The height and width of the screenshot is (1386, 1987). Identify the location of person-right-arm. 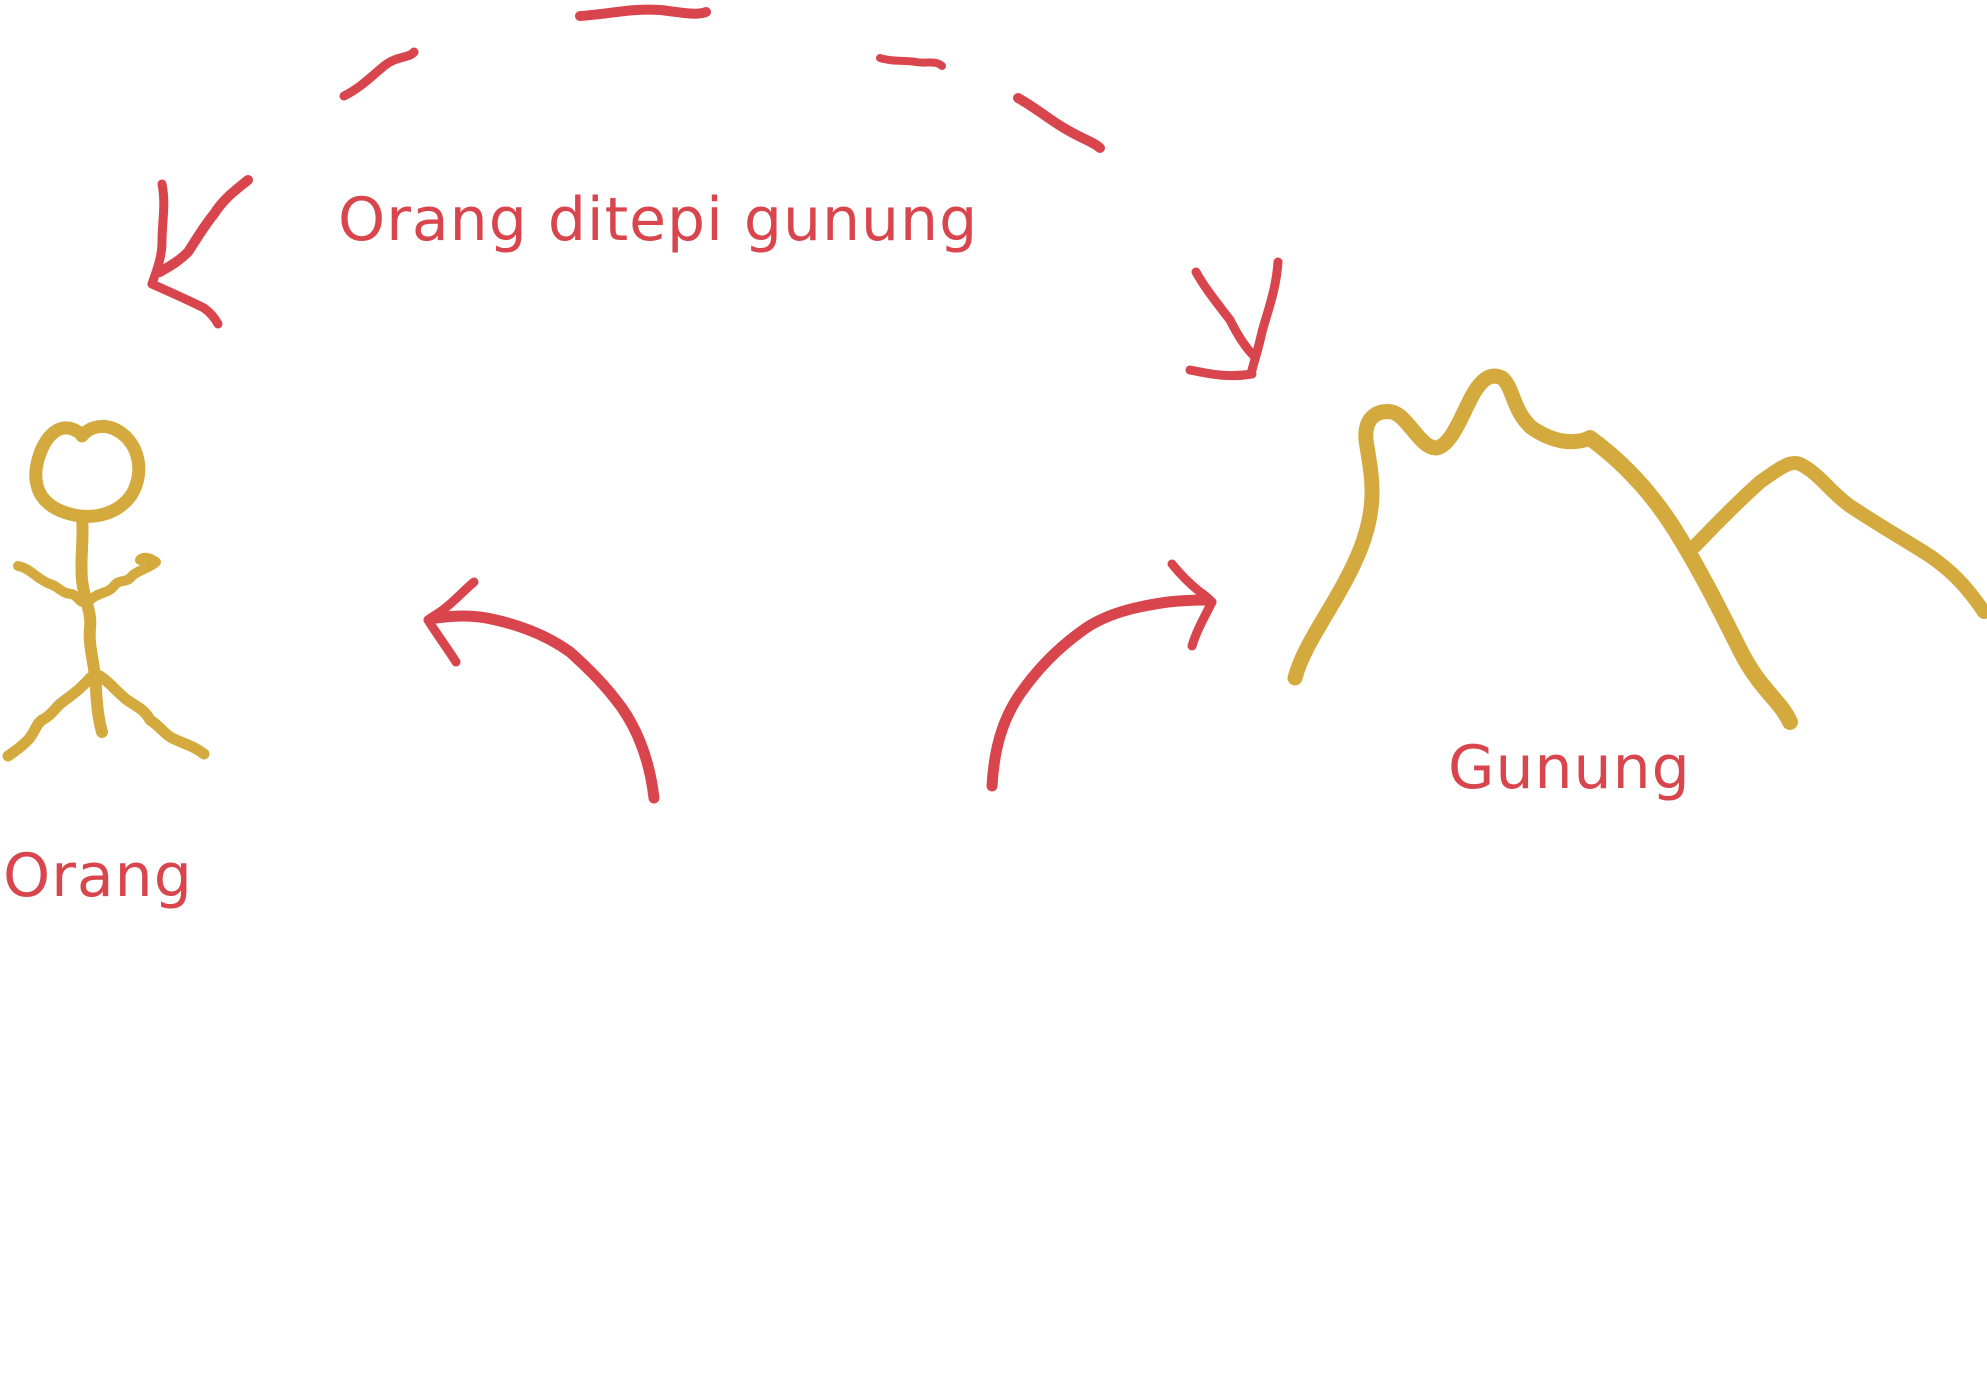
(123, 578).